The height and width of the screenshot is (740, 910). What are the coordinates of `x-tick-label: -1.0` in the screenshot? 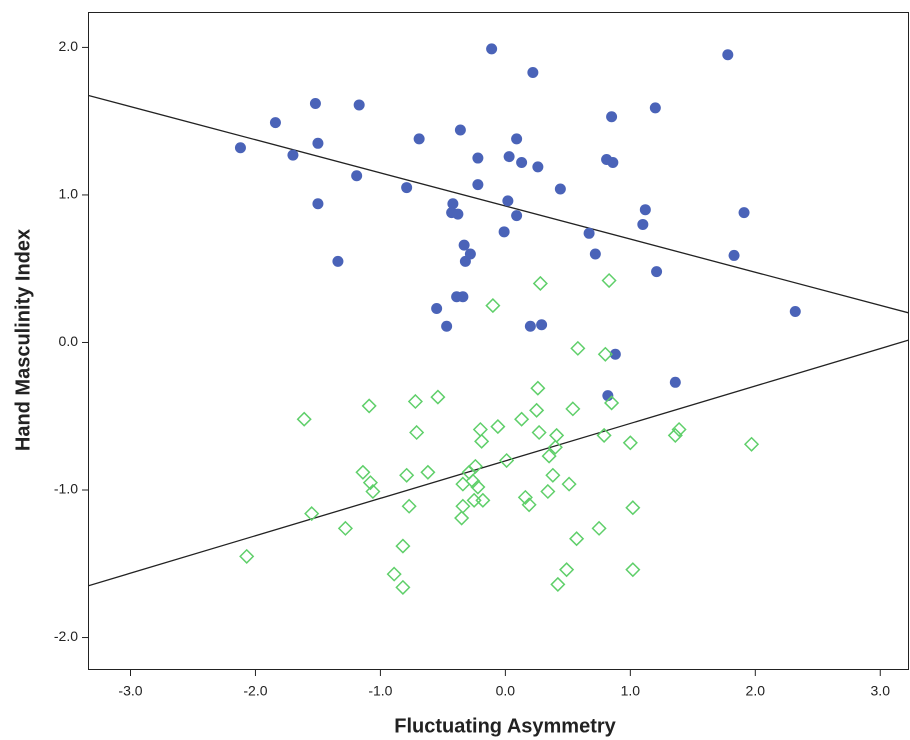 It's located at (380, 691).